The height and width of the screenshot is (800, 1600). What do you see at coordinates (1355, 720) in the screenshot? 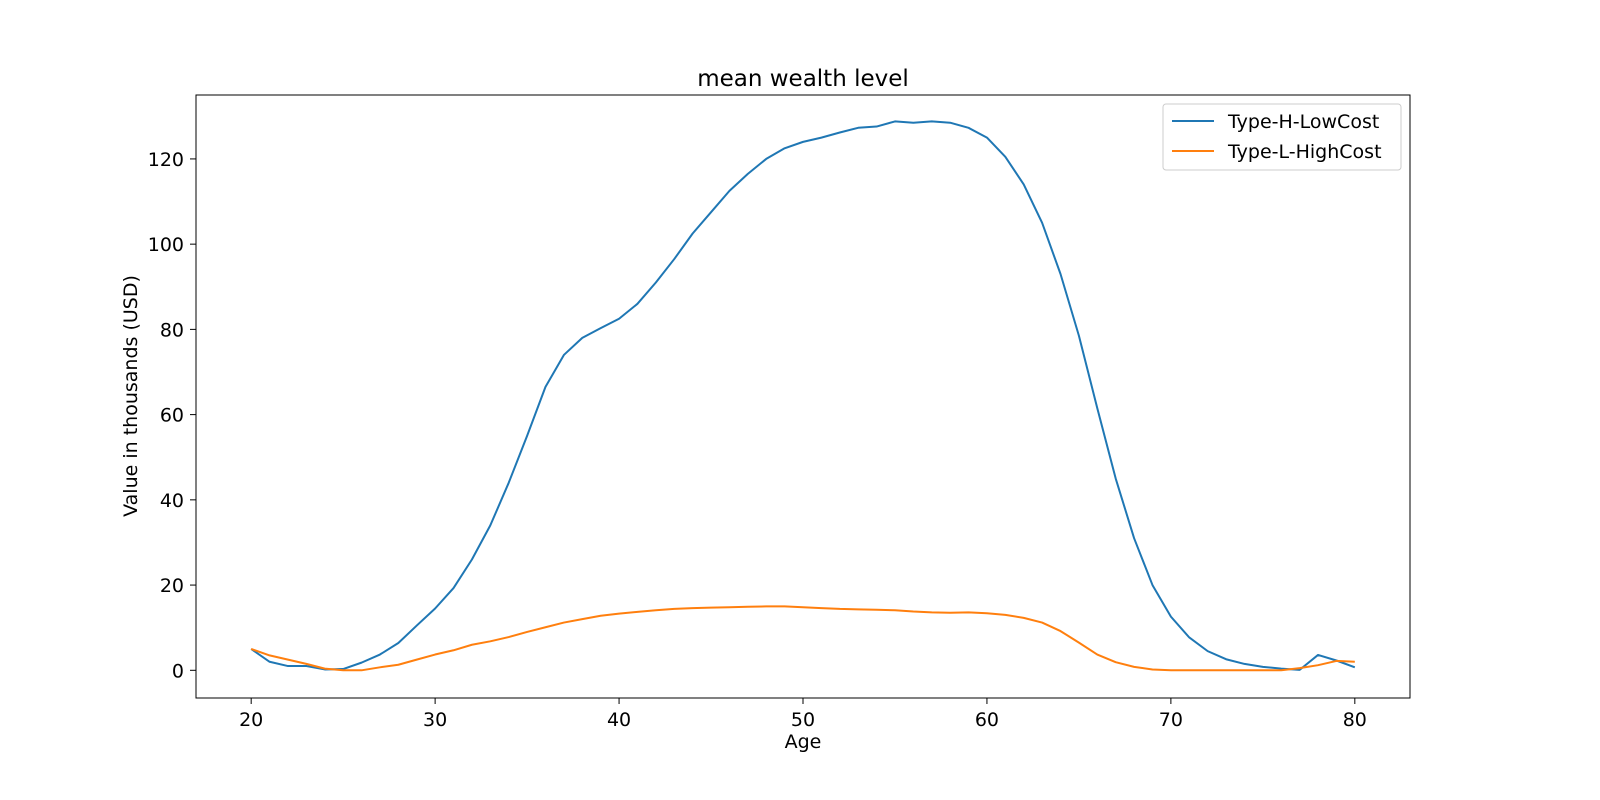
I see `x-tick-label: 80` at bounding box center [1355, 720].